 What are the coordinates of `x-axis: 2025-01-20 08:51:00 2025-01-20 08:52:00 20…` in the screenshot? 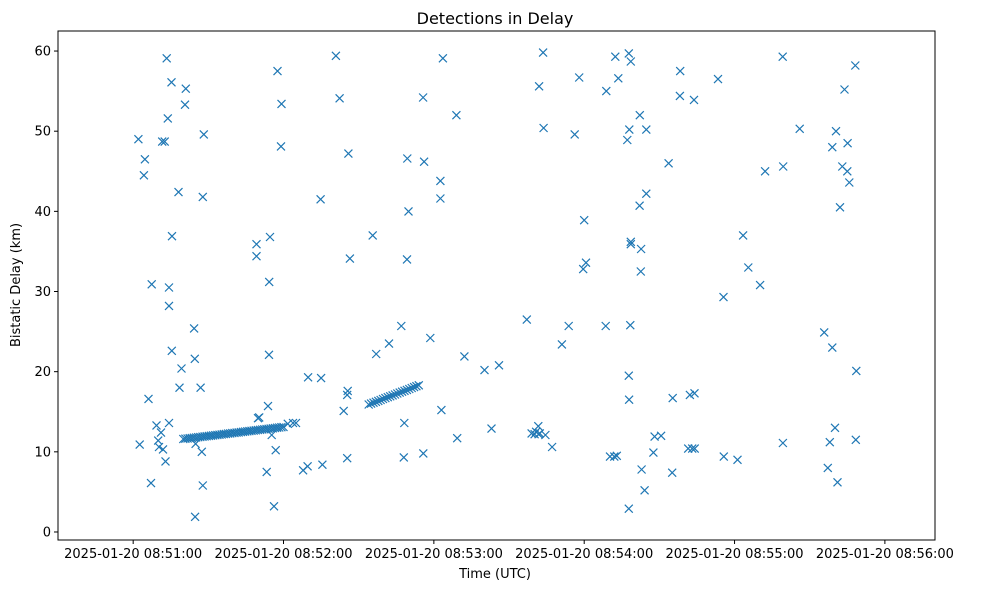 It's located at (509, 551).